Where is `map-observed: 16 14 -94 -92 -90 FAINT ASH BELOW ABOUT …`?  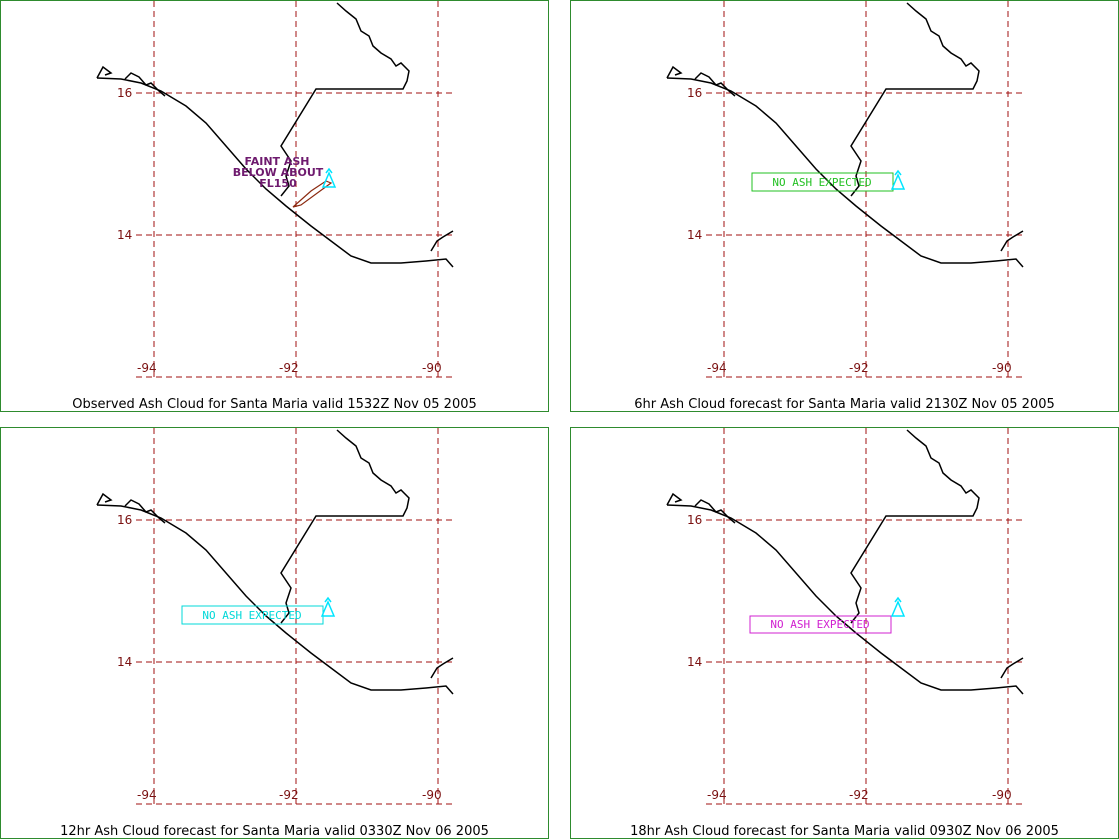
map-observed: 16 14 -94 -92 -90 FAINT ASH BELOW ABOUT … is located at coordinates (276, 189).